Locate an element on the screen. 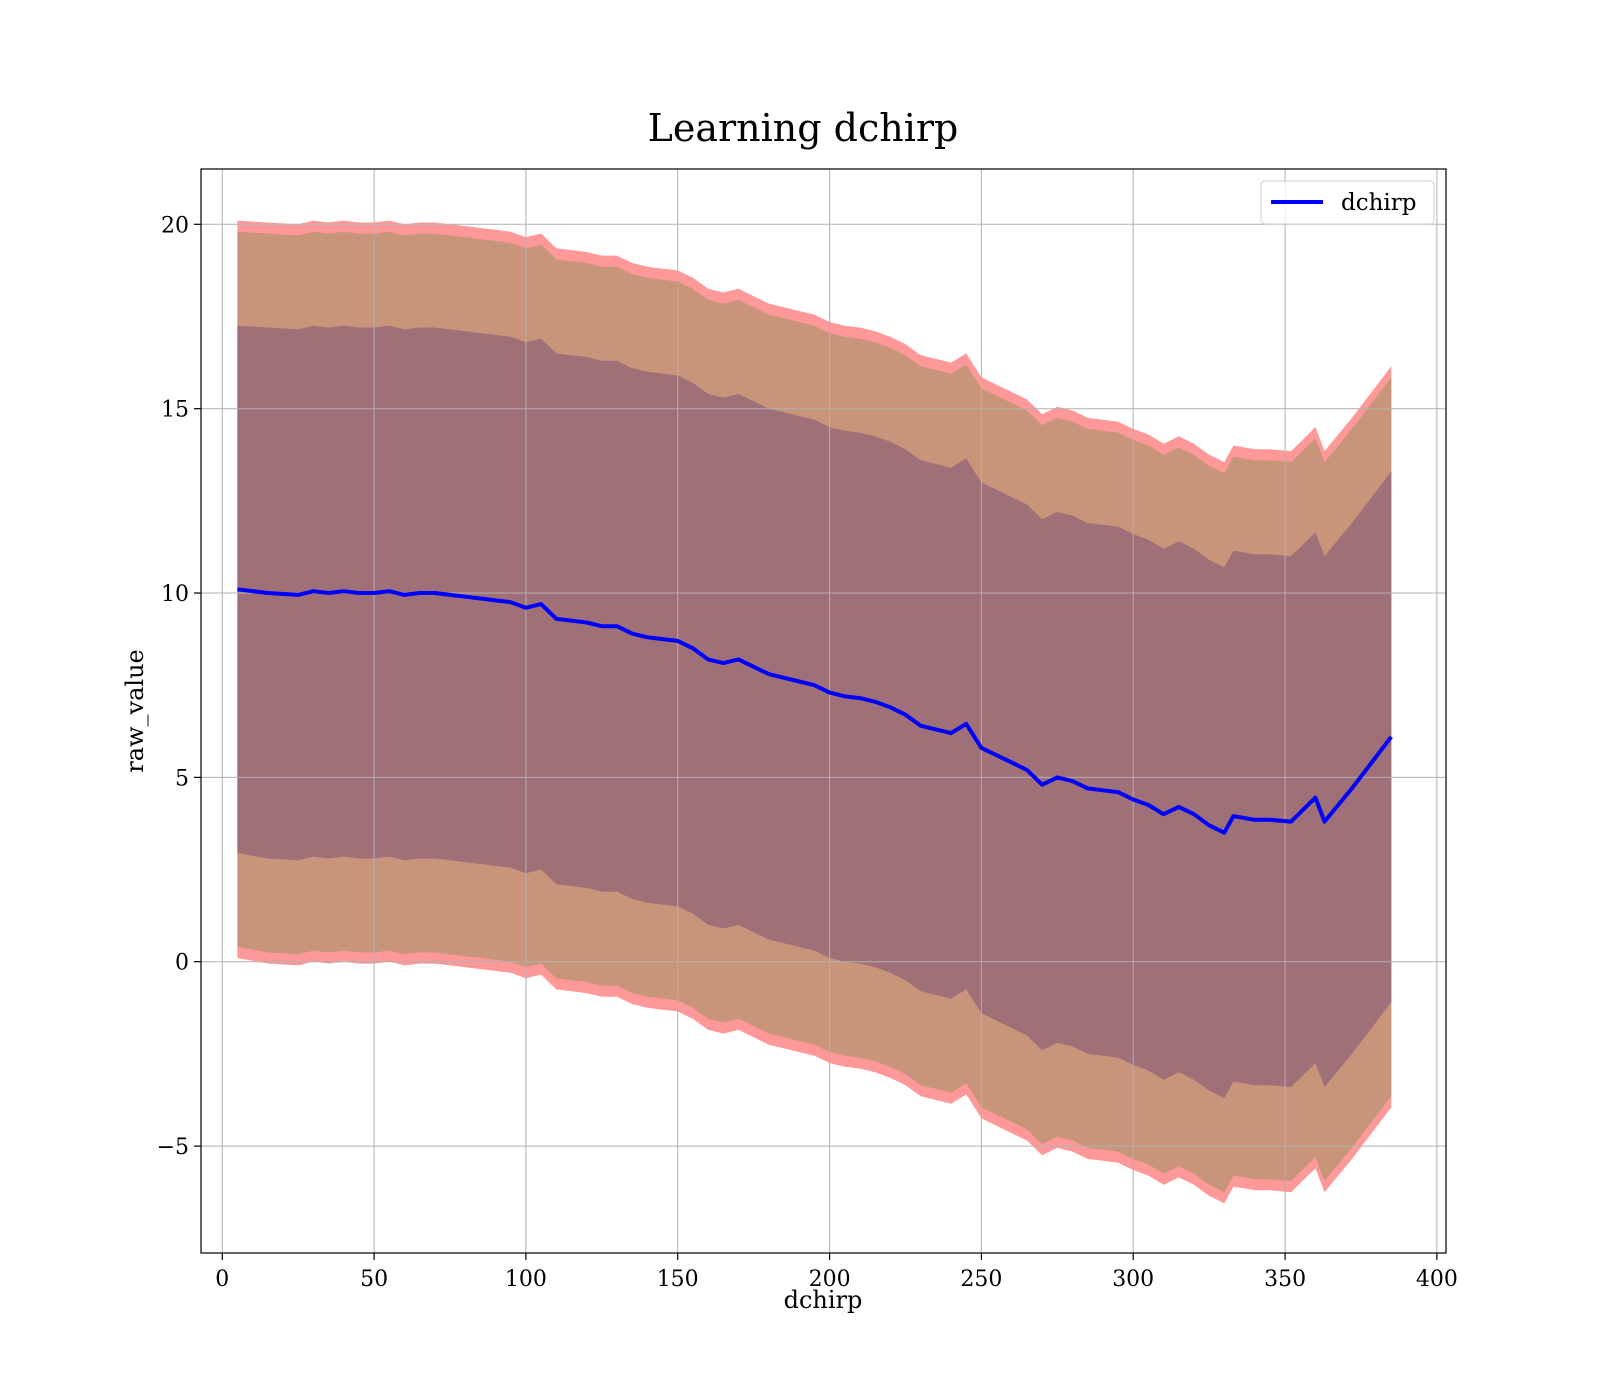 Image resolution: width=1600 pixels, height=1400 pixels. y-tick-label-0: 0 is located at coordinates (182, 963).